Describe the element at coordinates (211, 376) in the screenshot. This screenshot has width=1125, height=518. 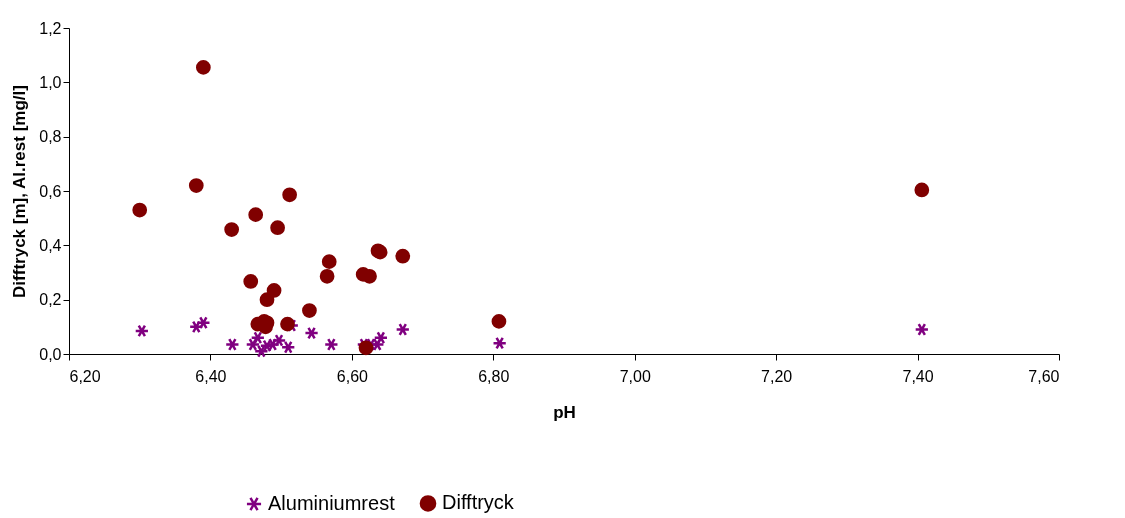
I see `x-tick-label: 6,40` at that location.